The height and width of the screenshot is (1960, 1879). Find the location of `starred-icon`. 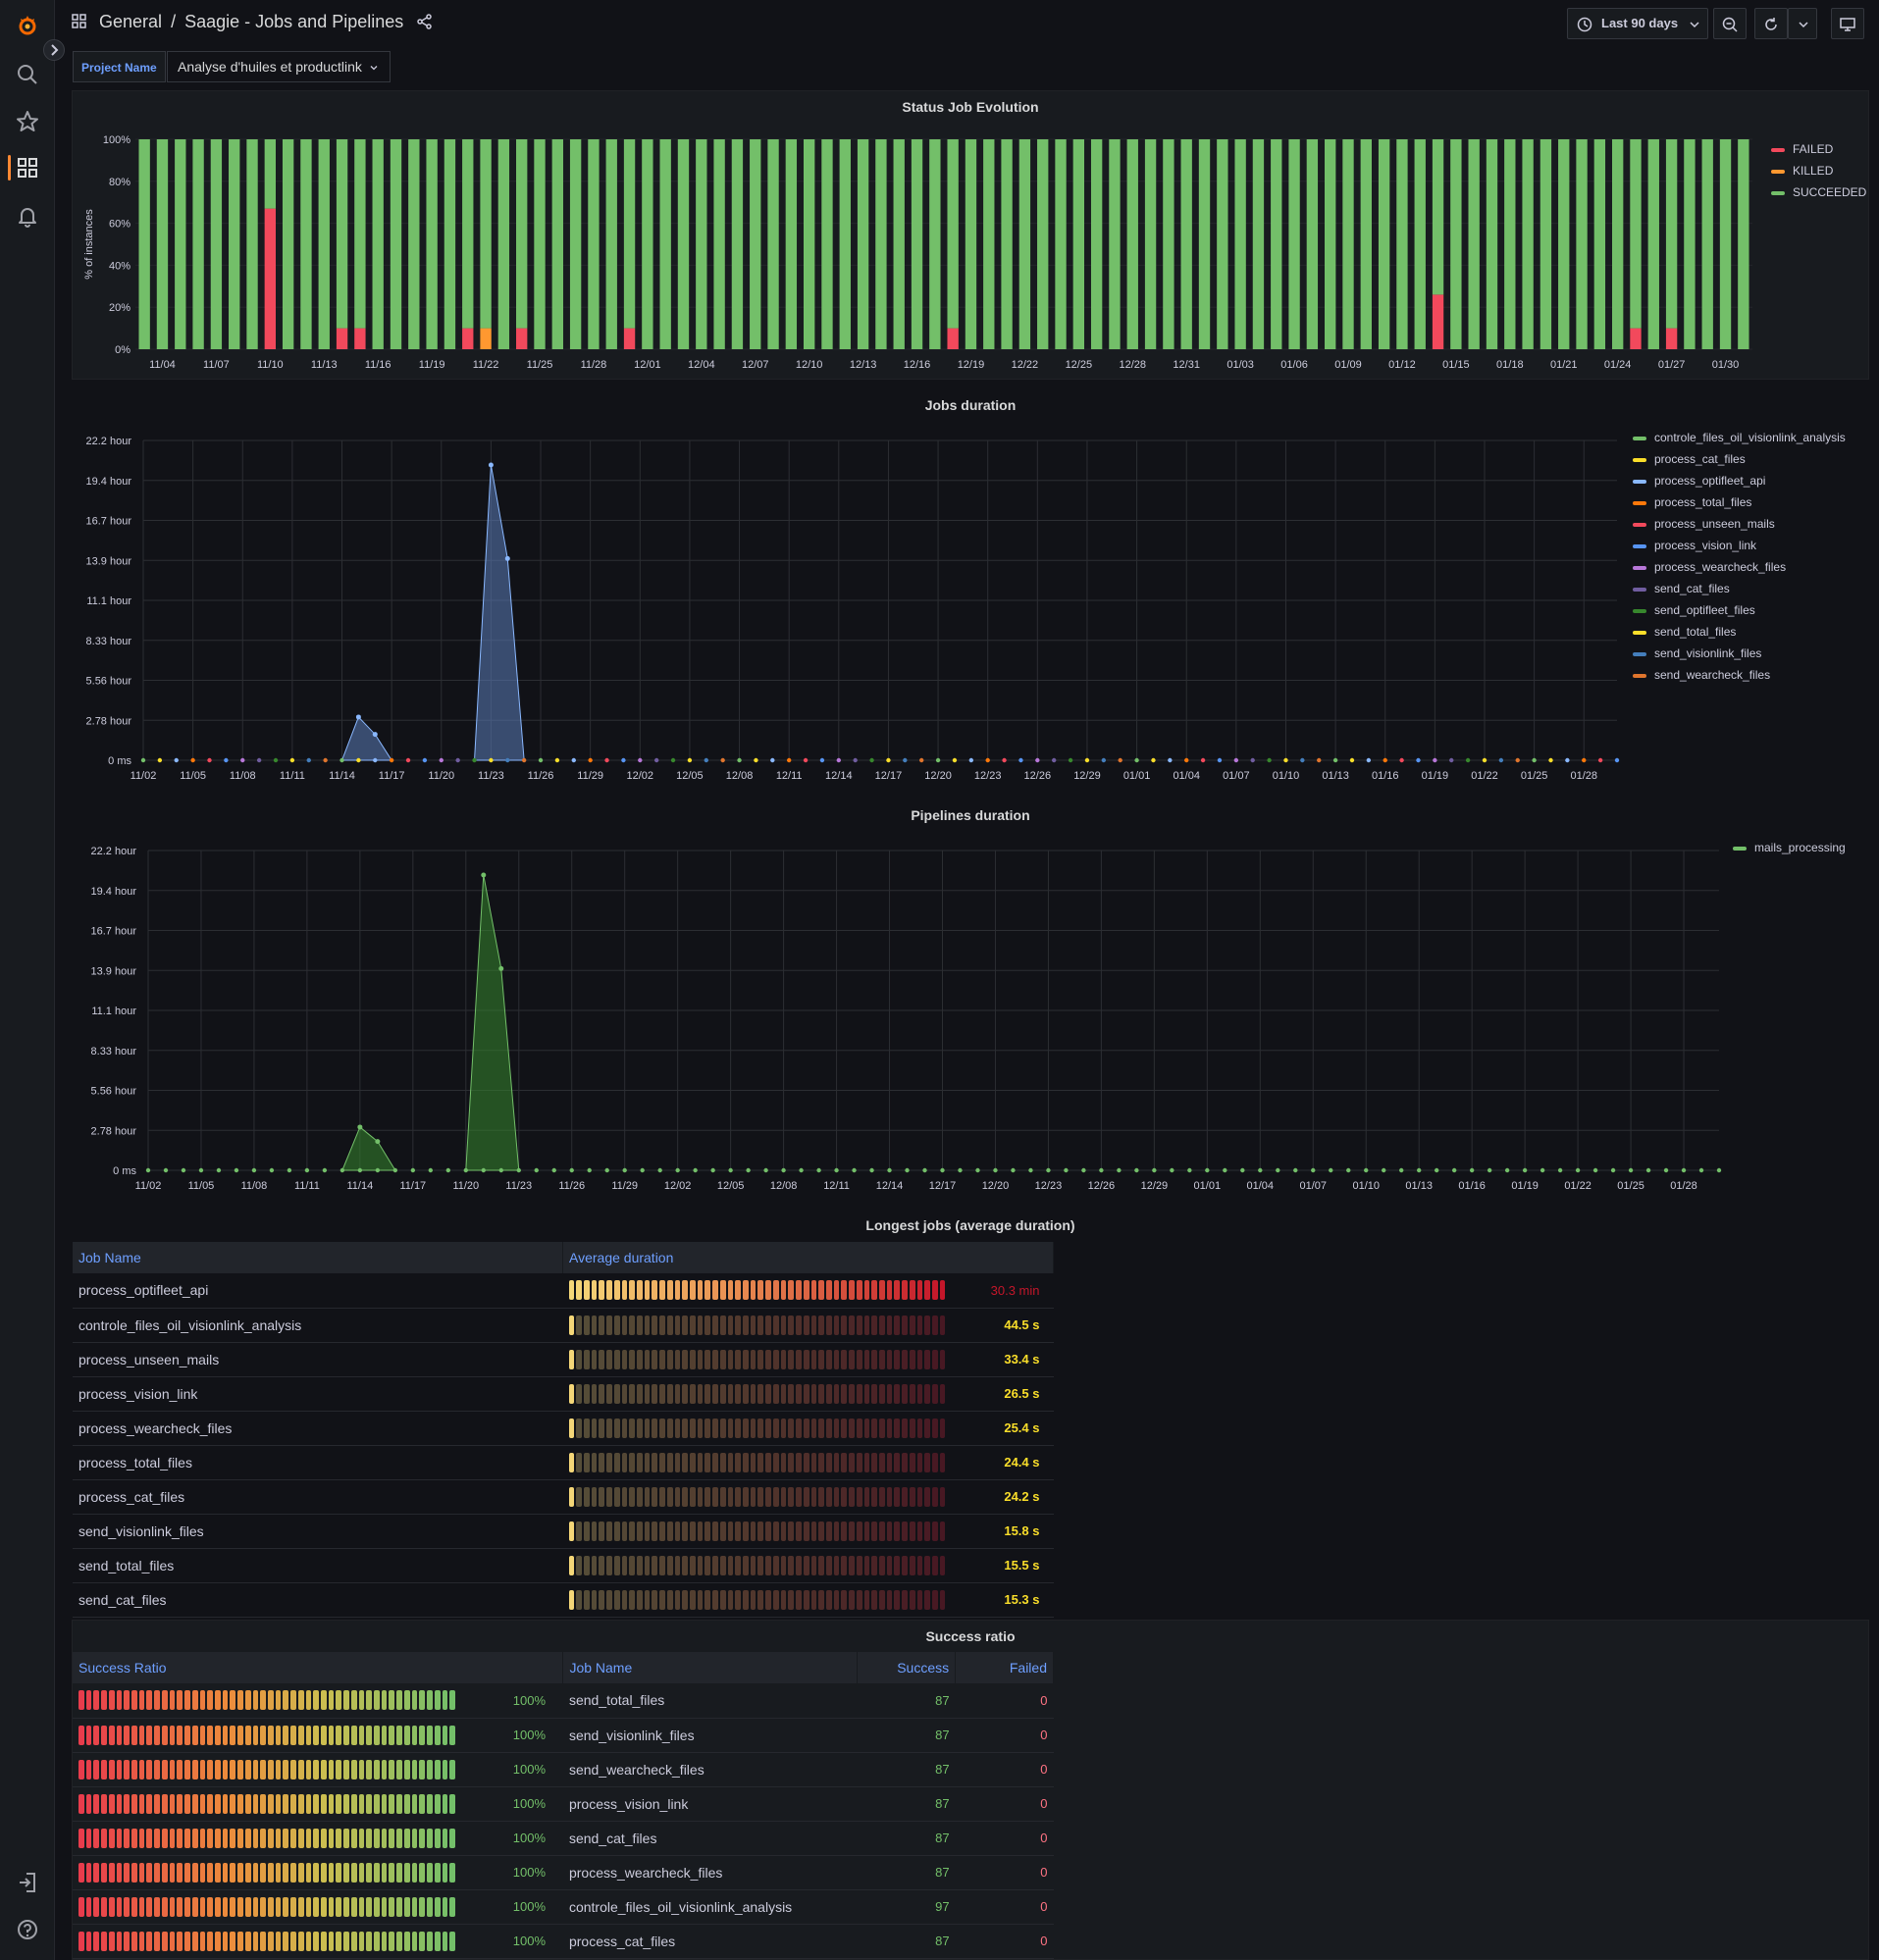

starred-icon is located at coordinates (27, 121).